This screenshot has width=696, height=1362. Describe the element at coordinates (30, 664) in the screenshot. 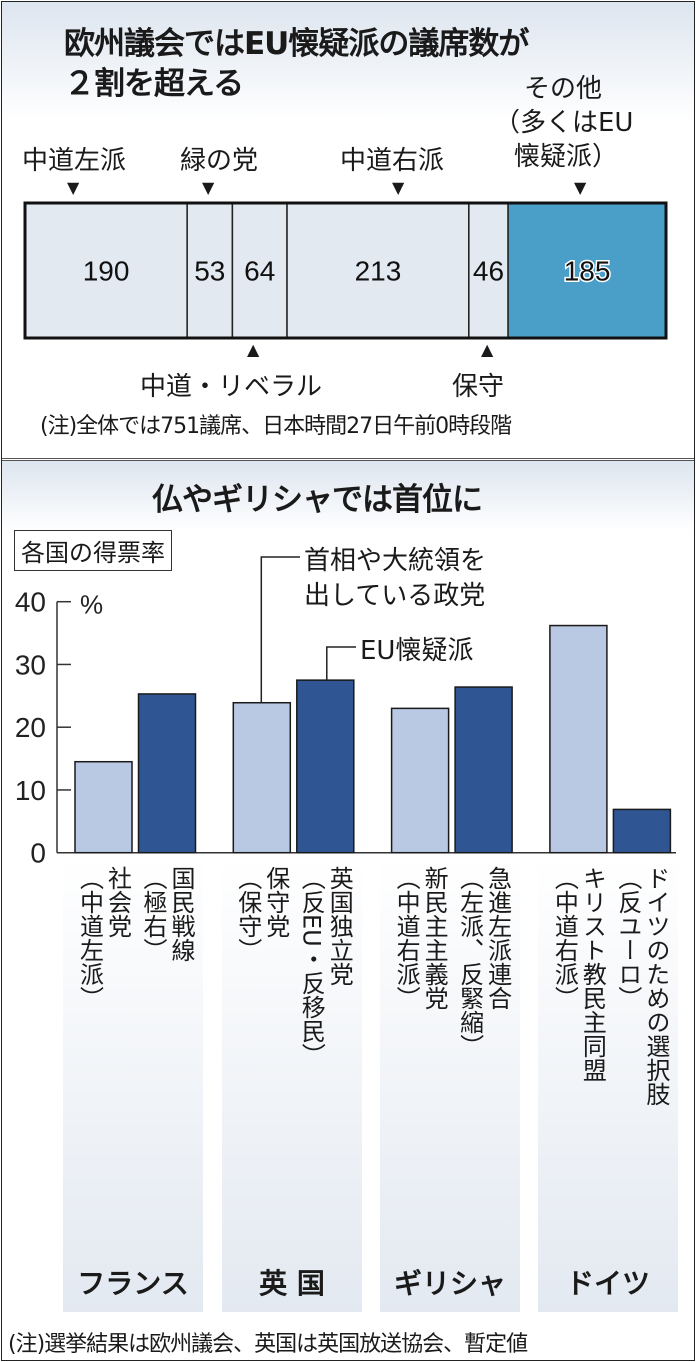

I see `y-tick-label: 30` at that location.